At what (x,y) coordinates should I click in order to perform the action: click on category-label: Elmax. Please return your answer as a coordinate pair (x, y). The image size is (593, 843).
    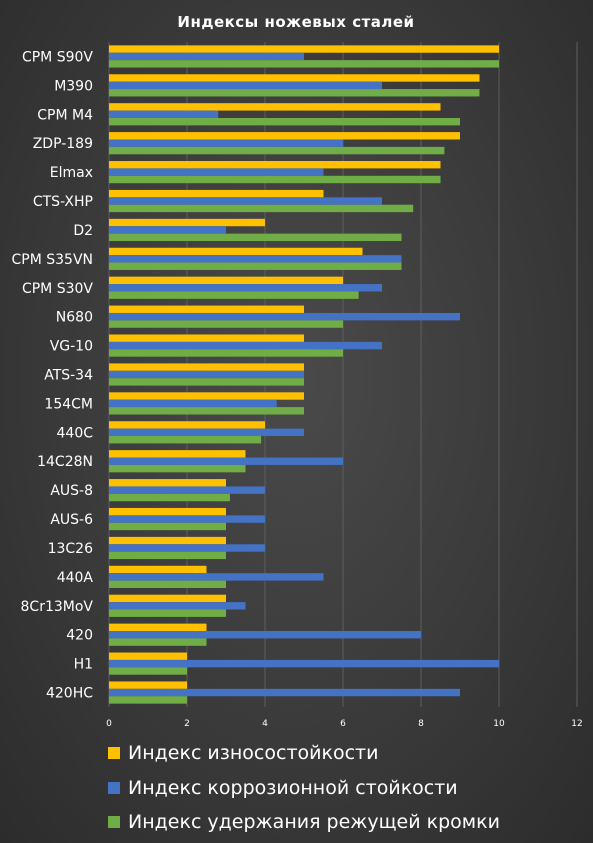
    Looking at the image, I should click on (71, 173).